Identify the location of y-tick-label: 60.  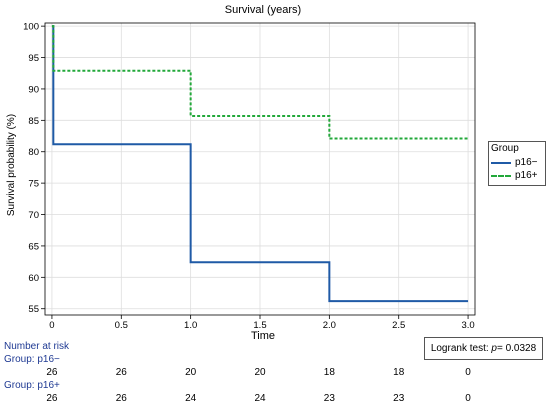
(33, 278).